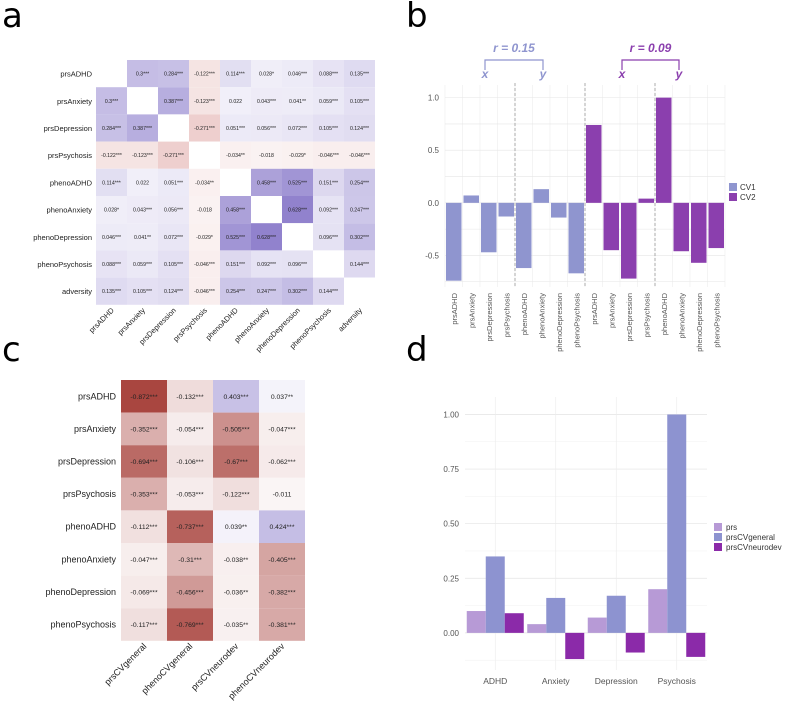  I want to click on heatmap-cell-label: -0.769***, so click(190, 625).